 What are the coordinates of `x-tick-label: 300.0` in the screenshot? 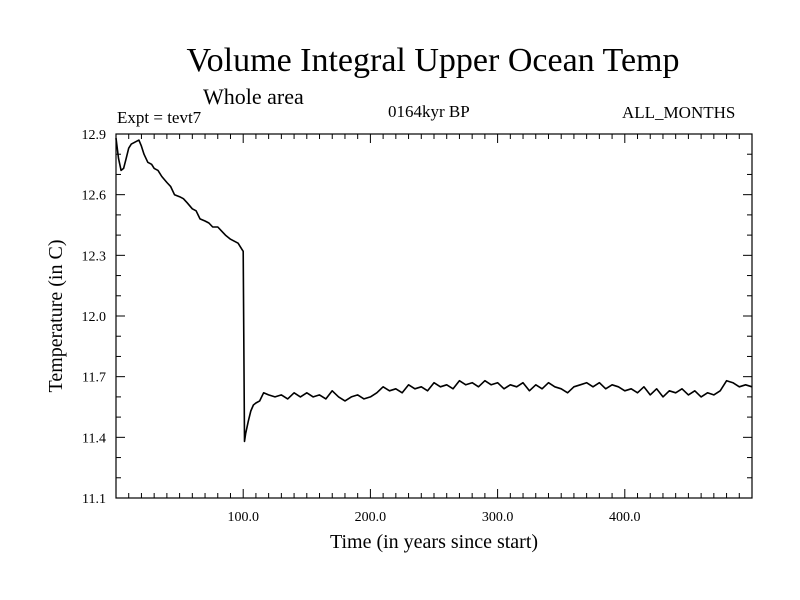 It's located at (498, 517).